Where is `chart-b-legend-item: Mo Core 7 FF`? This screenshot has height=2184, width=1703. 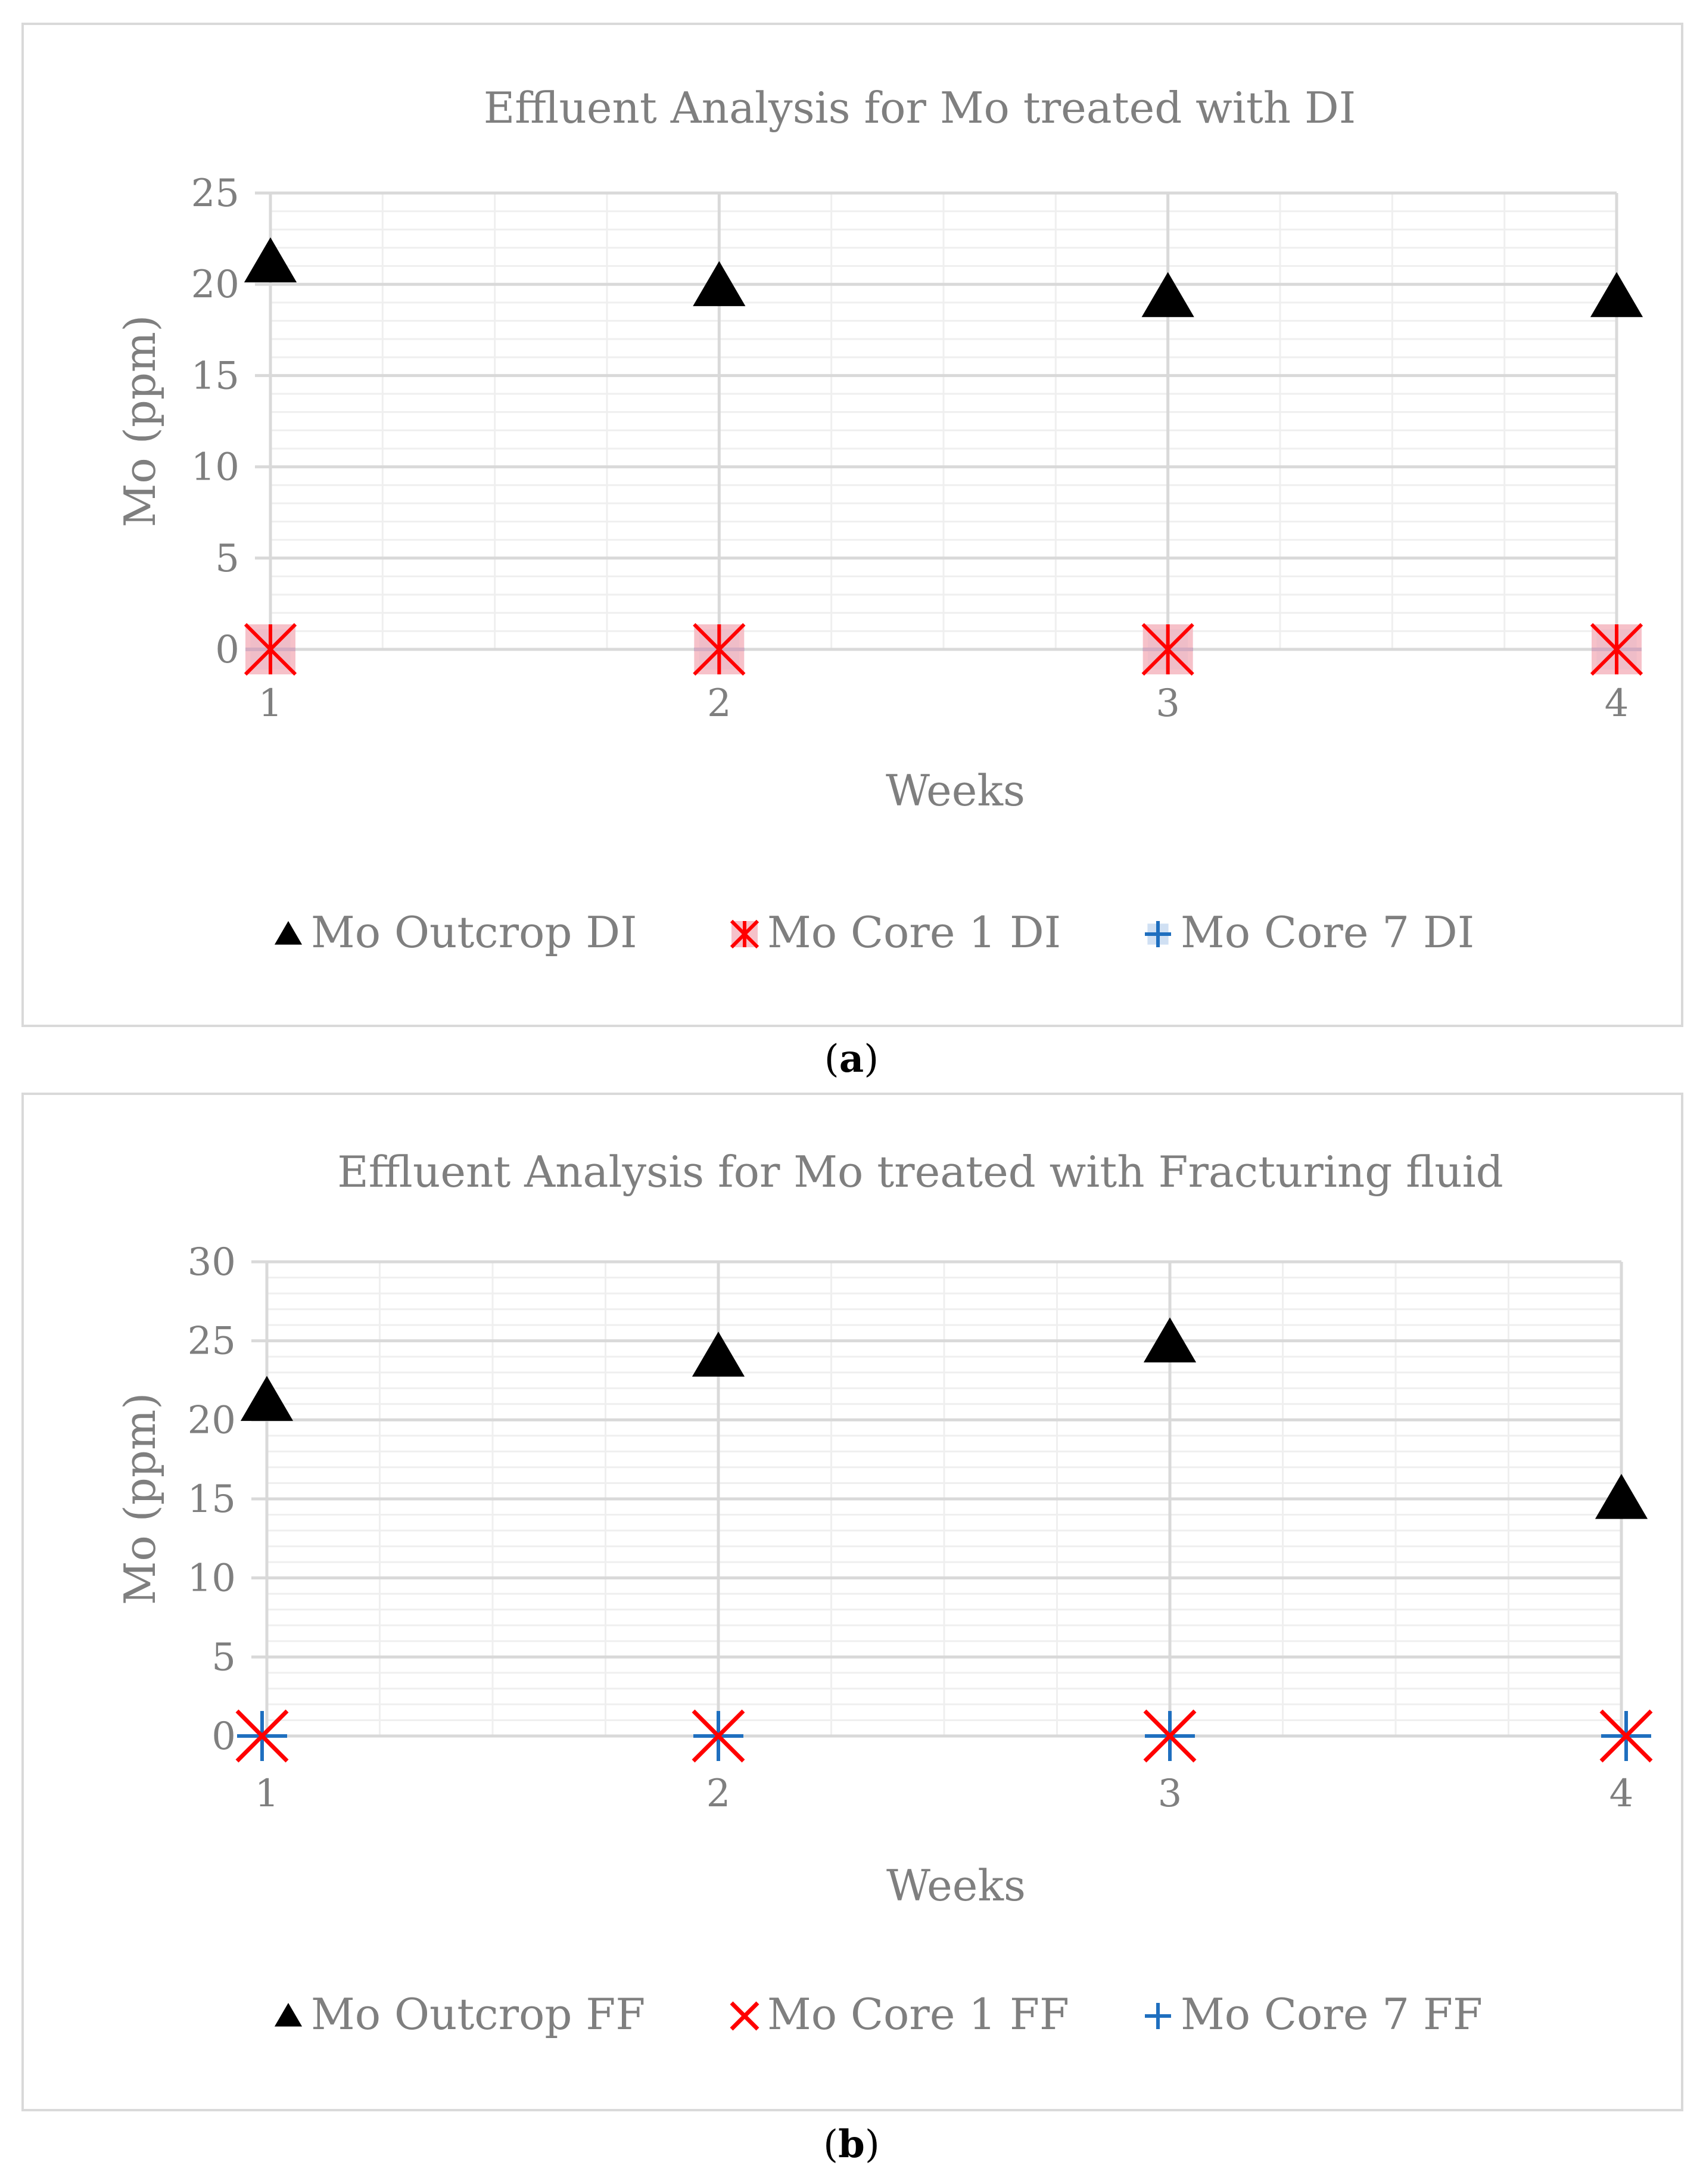
chart-b-legend-item: Mo Core 7 FF is located at coordinates (1314, 2014).